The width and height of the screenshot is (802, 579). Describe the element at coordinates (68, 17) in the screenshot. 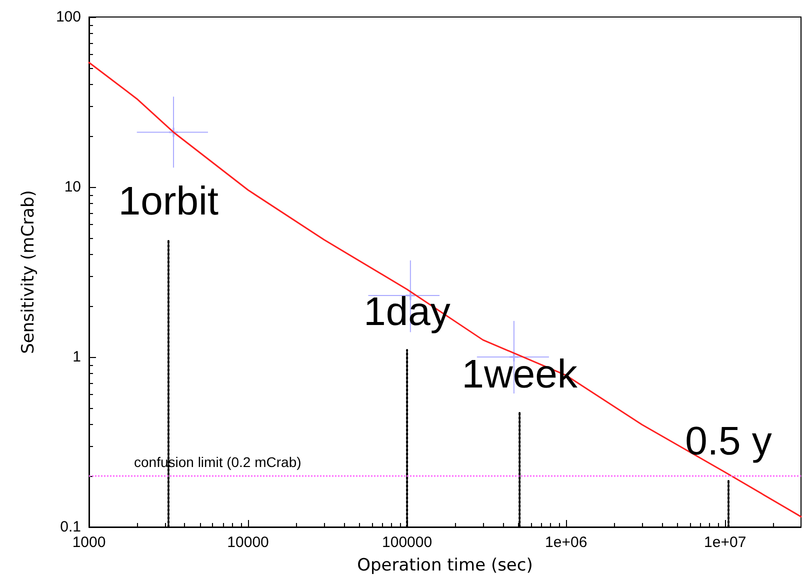

I see `y-tick-label: 100` at that location.